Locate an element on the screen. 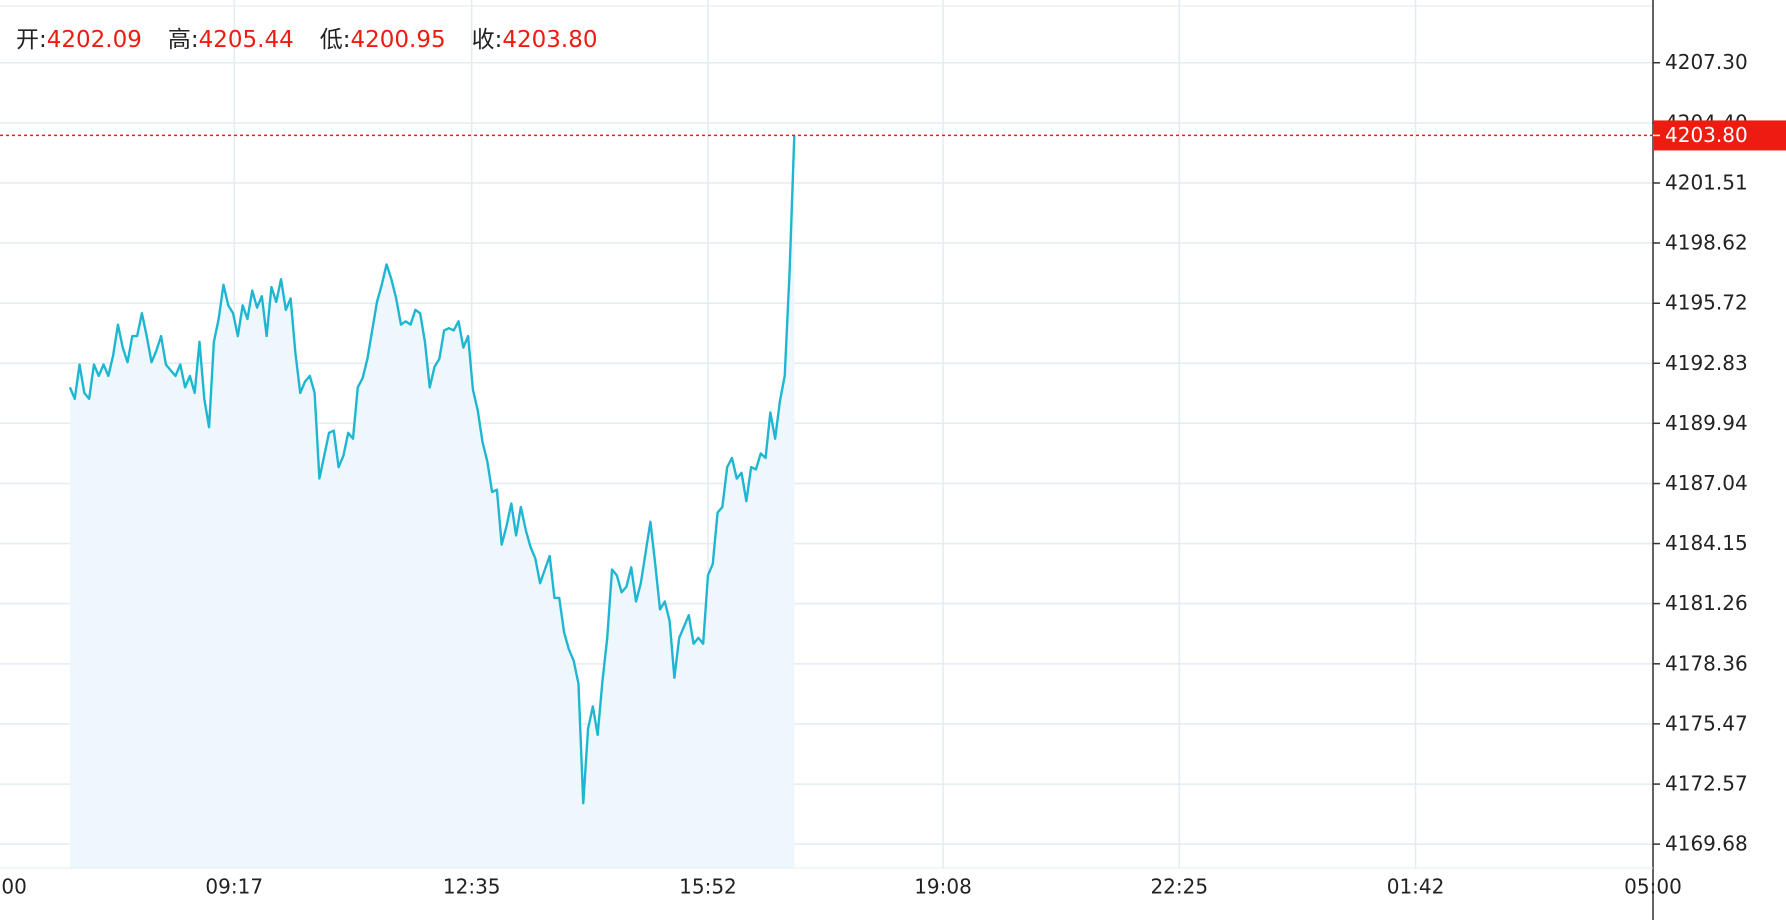  y-tick-label: 4169.68 is located at coordinates (1706, 844).